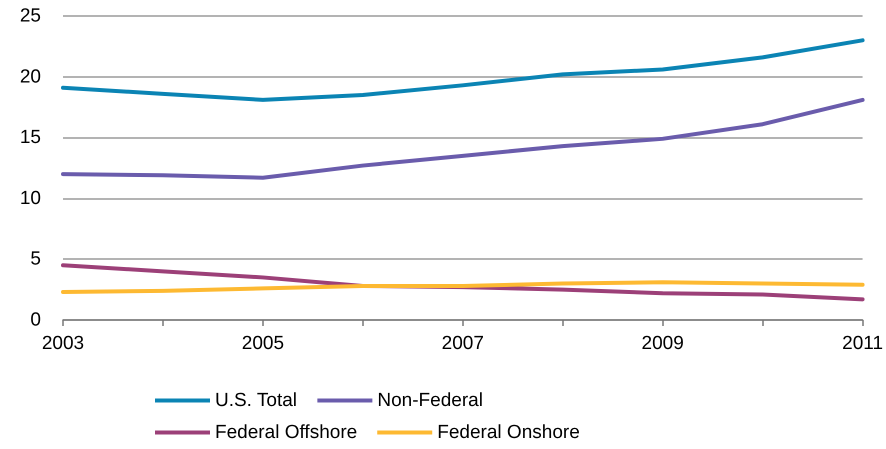  I want to click on y-tick-label: 0, so click(35, 320).